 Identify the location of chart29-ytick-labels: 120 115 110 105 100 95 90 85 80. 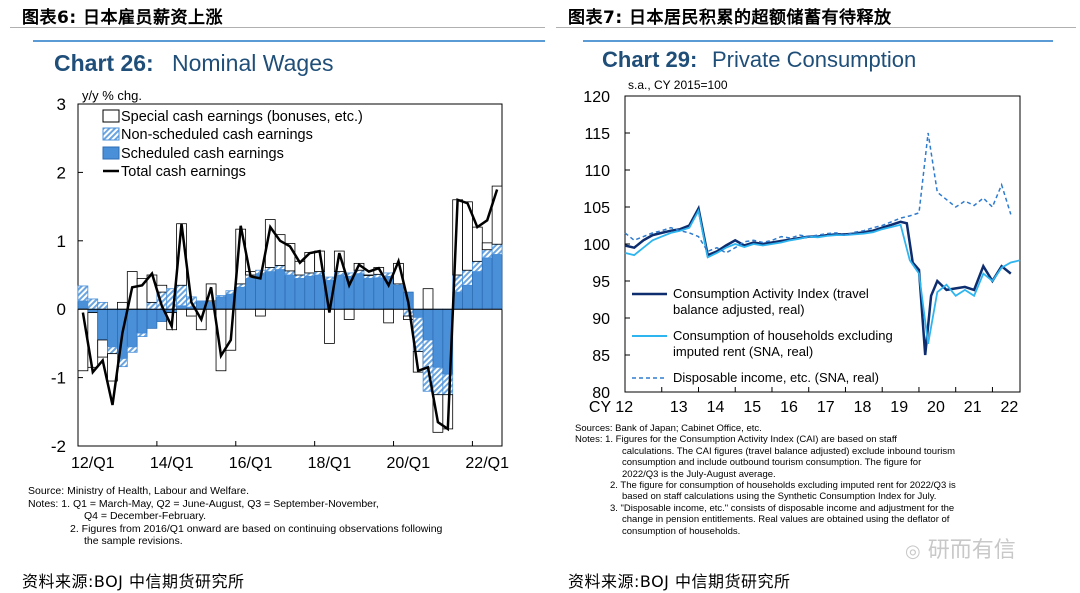
(596, 245).